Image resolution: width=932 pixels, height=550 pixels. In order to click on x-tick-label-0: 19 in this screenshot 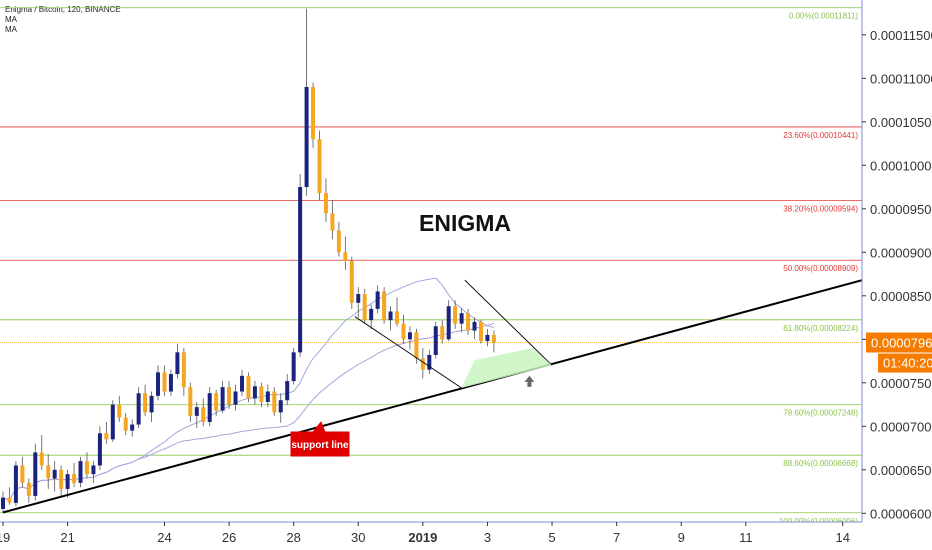, I will do `click(5, 537)`.